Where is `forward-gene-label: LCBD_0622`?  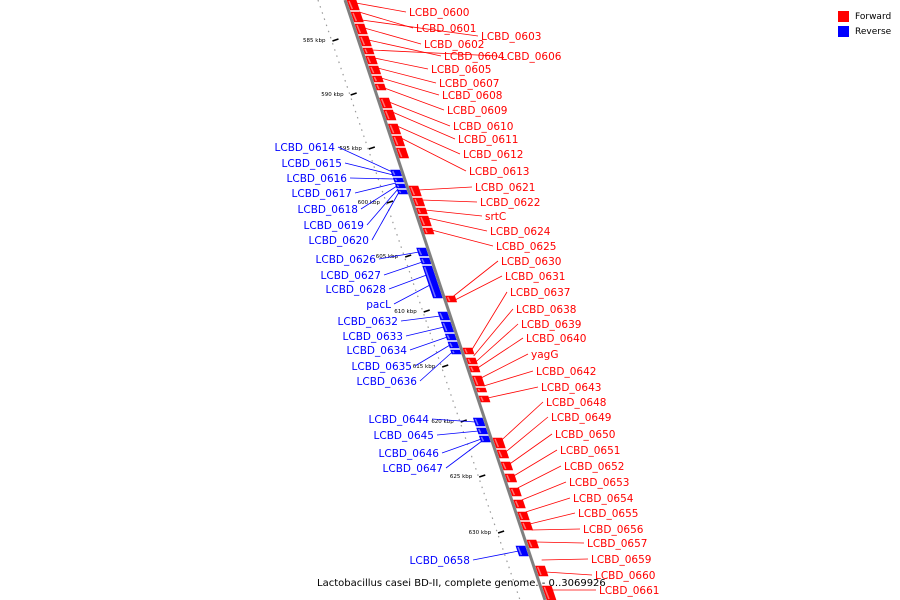
forward-gene-label: LCBD_0622 is located at coordinates (510, 203).